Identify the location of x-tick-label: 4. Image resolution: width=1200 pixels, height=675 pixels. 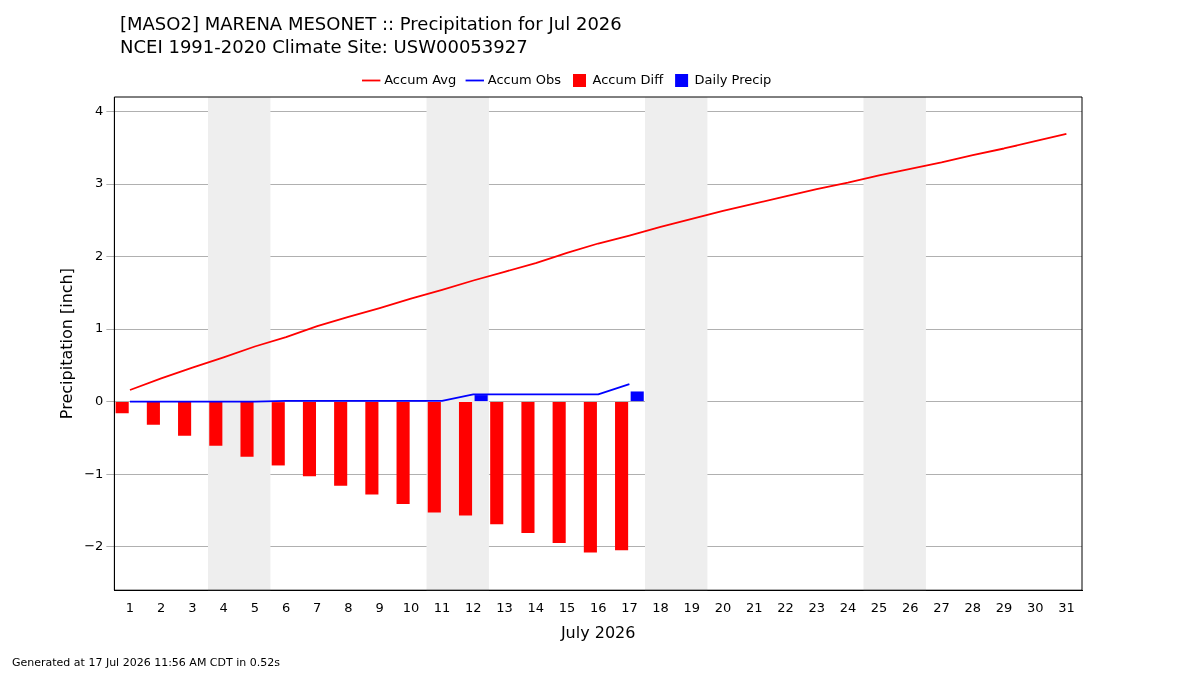
(223, 608).